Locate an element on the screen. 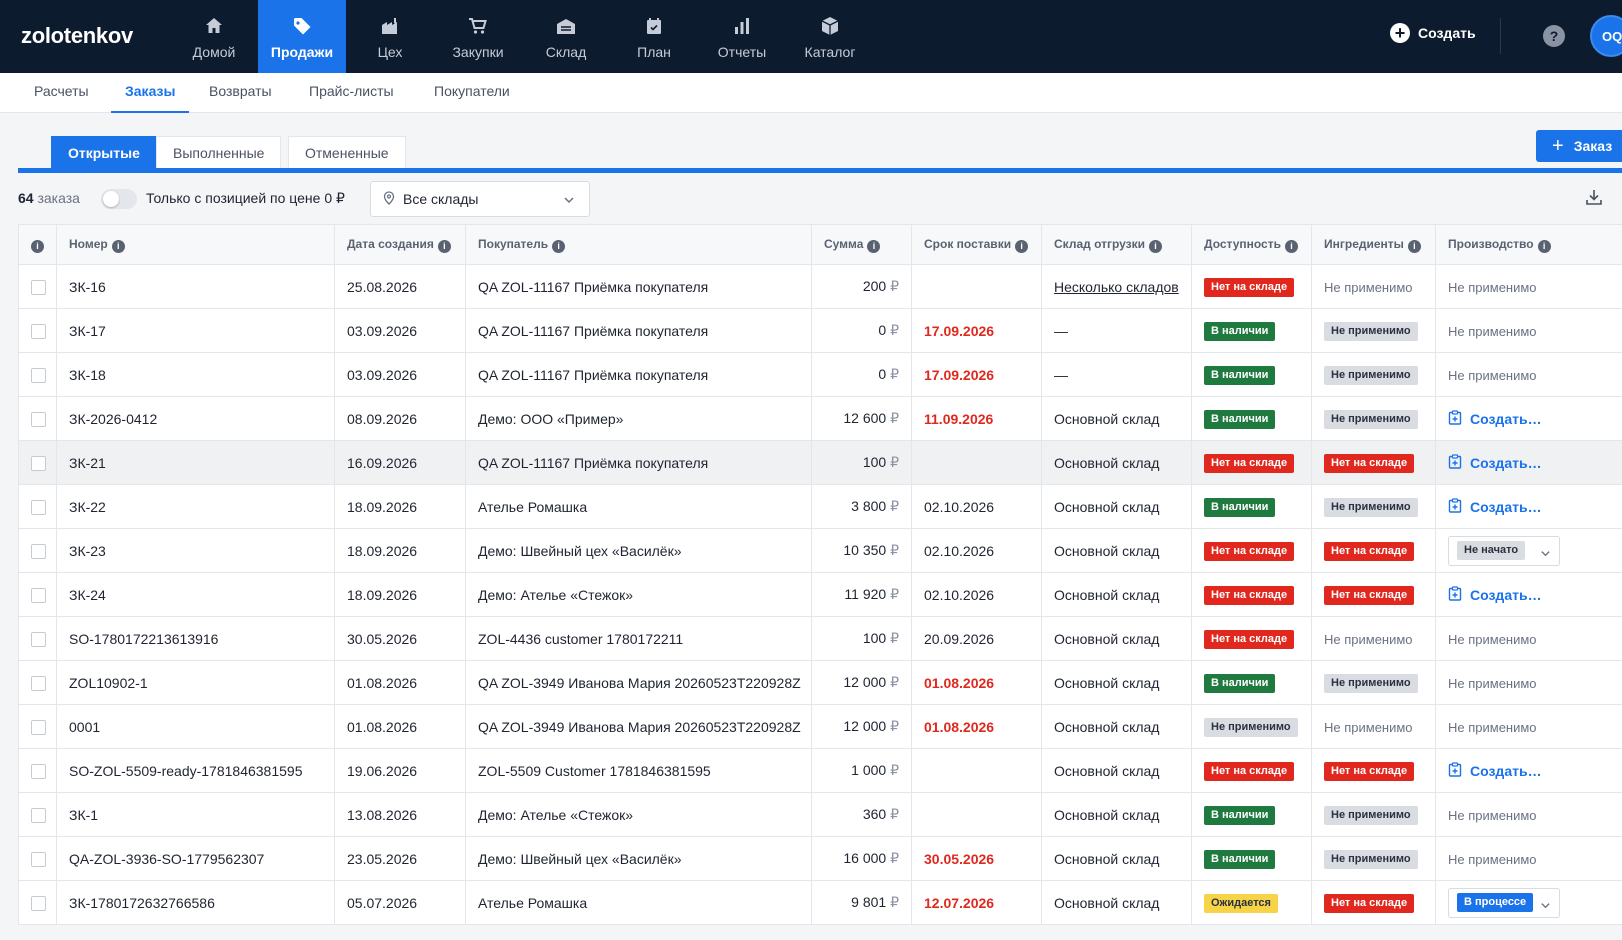 The width and height of the screenshot is (1622, 940). nav-item-7: Каталог is located at coordinates (830, 36).